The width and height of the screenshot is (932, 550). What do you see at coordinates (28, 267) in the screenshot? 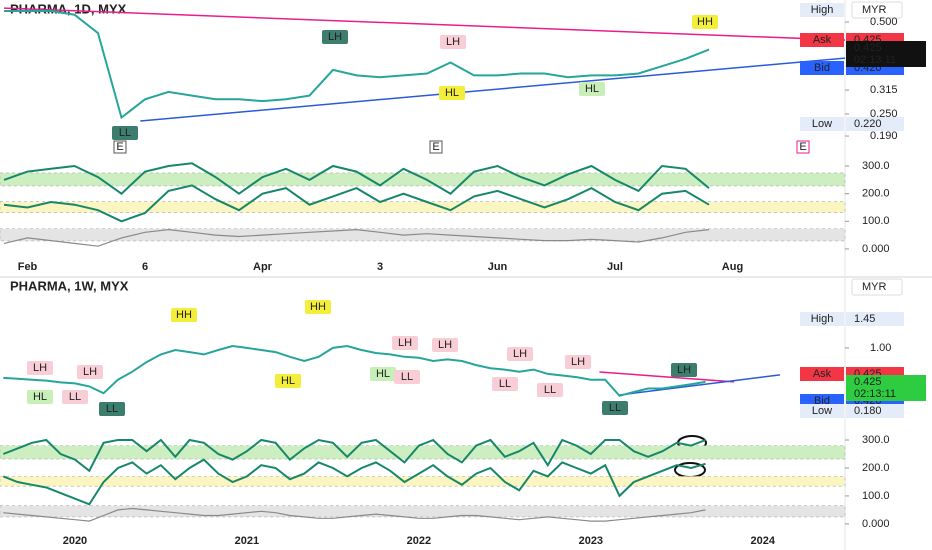
I see `x-tick-label: Feb` at bounding box center [28, 267].